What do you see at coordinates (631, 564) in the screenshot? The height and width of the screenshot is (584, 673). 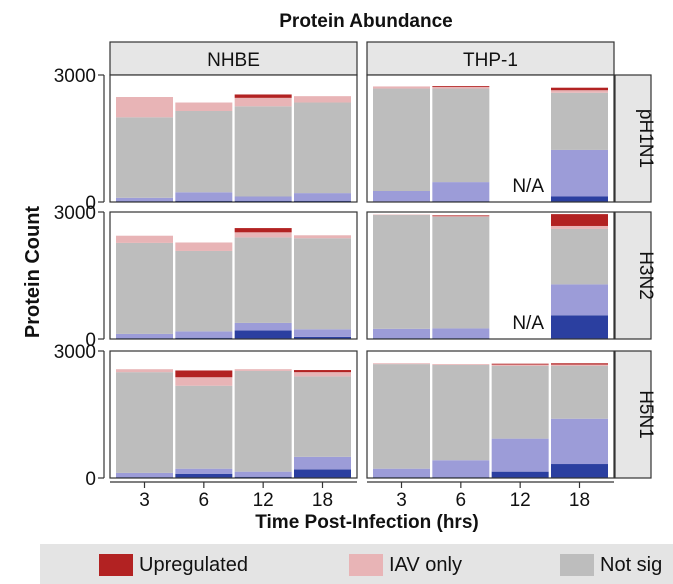 I see `legend-label-not-significant: Not sig` at bounding box center [631, 564].